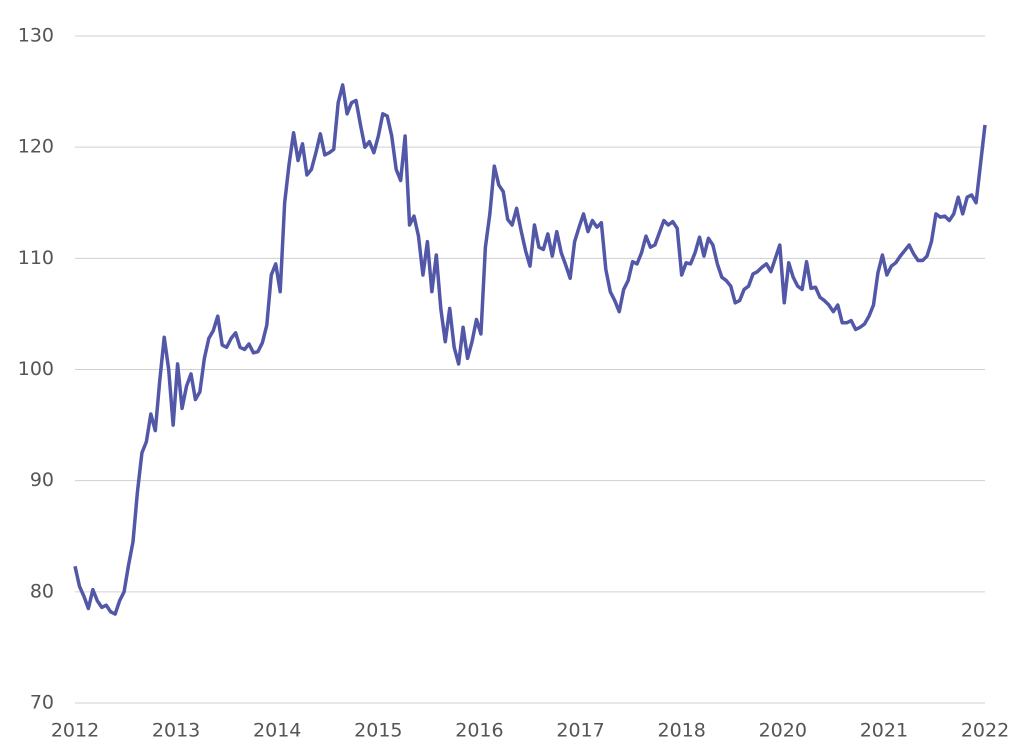 Image resolution: width=1032 pixels, height=753 pixels. What do you see at coordinates (783, 731) in the screenshot?
I see `x-tick-label: 2020` at bounding box center [783, 731].